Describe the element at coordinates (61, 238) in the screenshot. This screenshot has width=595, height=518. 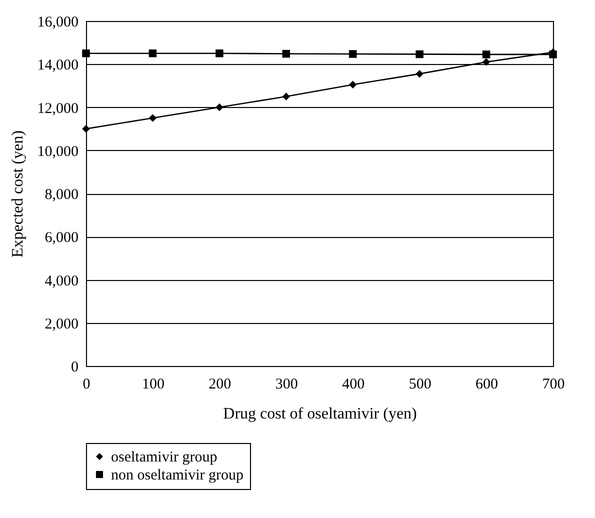
I see `y-tick-label: 6,000` at that location.